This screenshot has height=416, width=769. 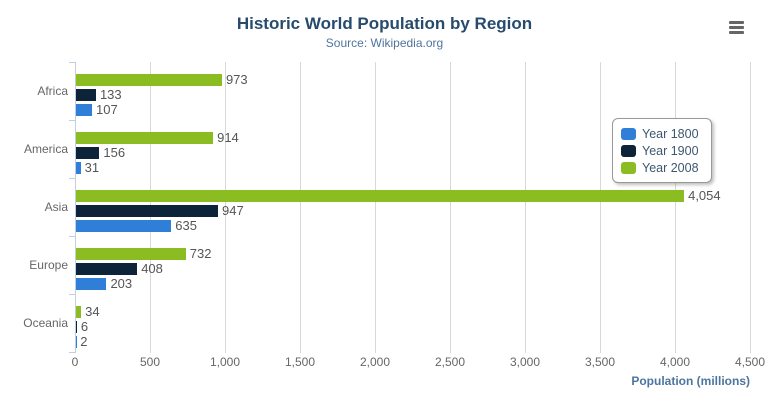 I want to click on data-label: 34, so click(x=92, y=311).